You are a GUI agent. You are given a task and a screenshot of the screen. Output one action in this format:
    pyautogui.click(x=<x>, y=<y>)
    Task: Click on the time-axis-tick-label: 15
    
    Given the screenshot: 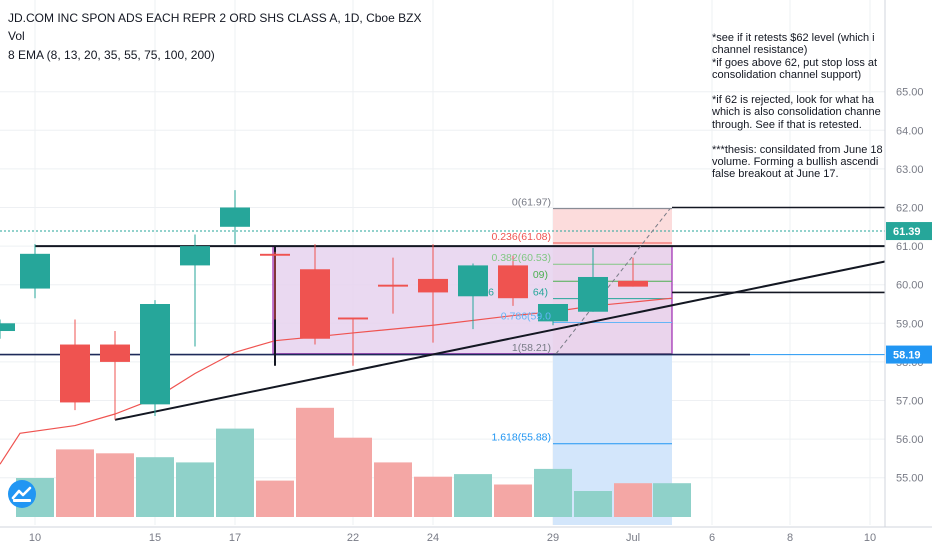 What is the action you would take?
    pyautogui.click(x=155, y=538)
    